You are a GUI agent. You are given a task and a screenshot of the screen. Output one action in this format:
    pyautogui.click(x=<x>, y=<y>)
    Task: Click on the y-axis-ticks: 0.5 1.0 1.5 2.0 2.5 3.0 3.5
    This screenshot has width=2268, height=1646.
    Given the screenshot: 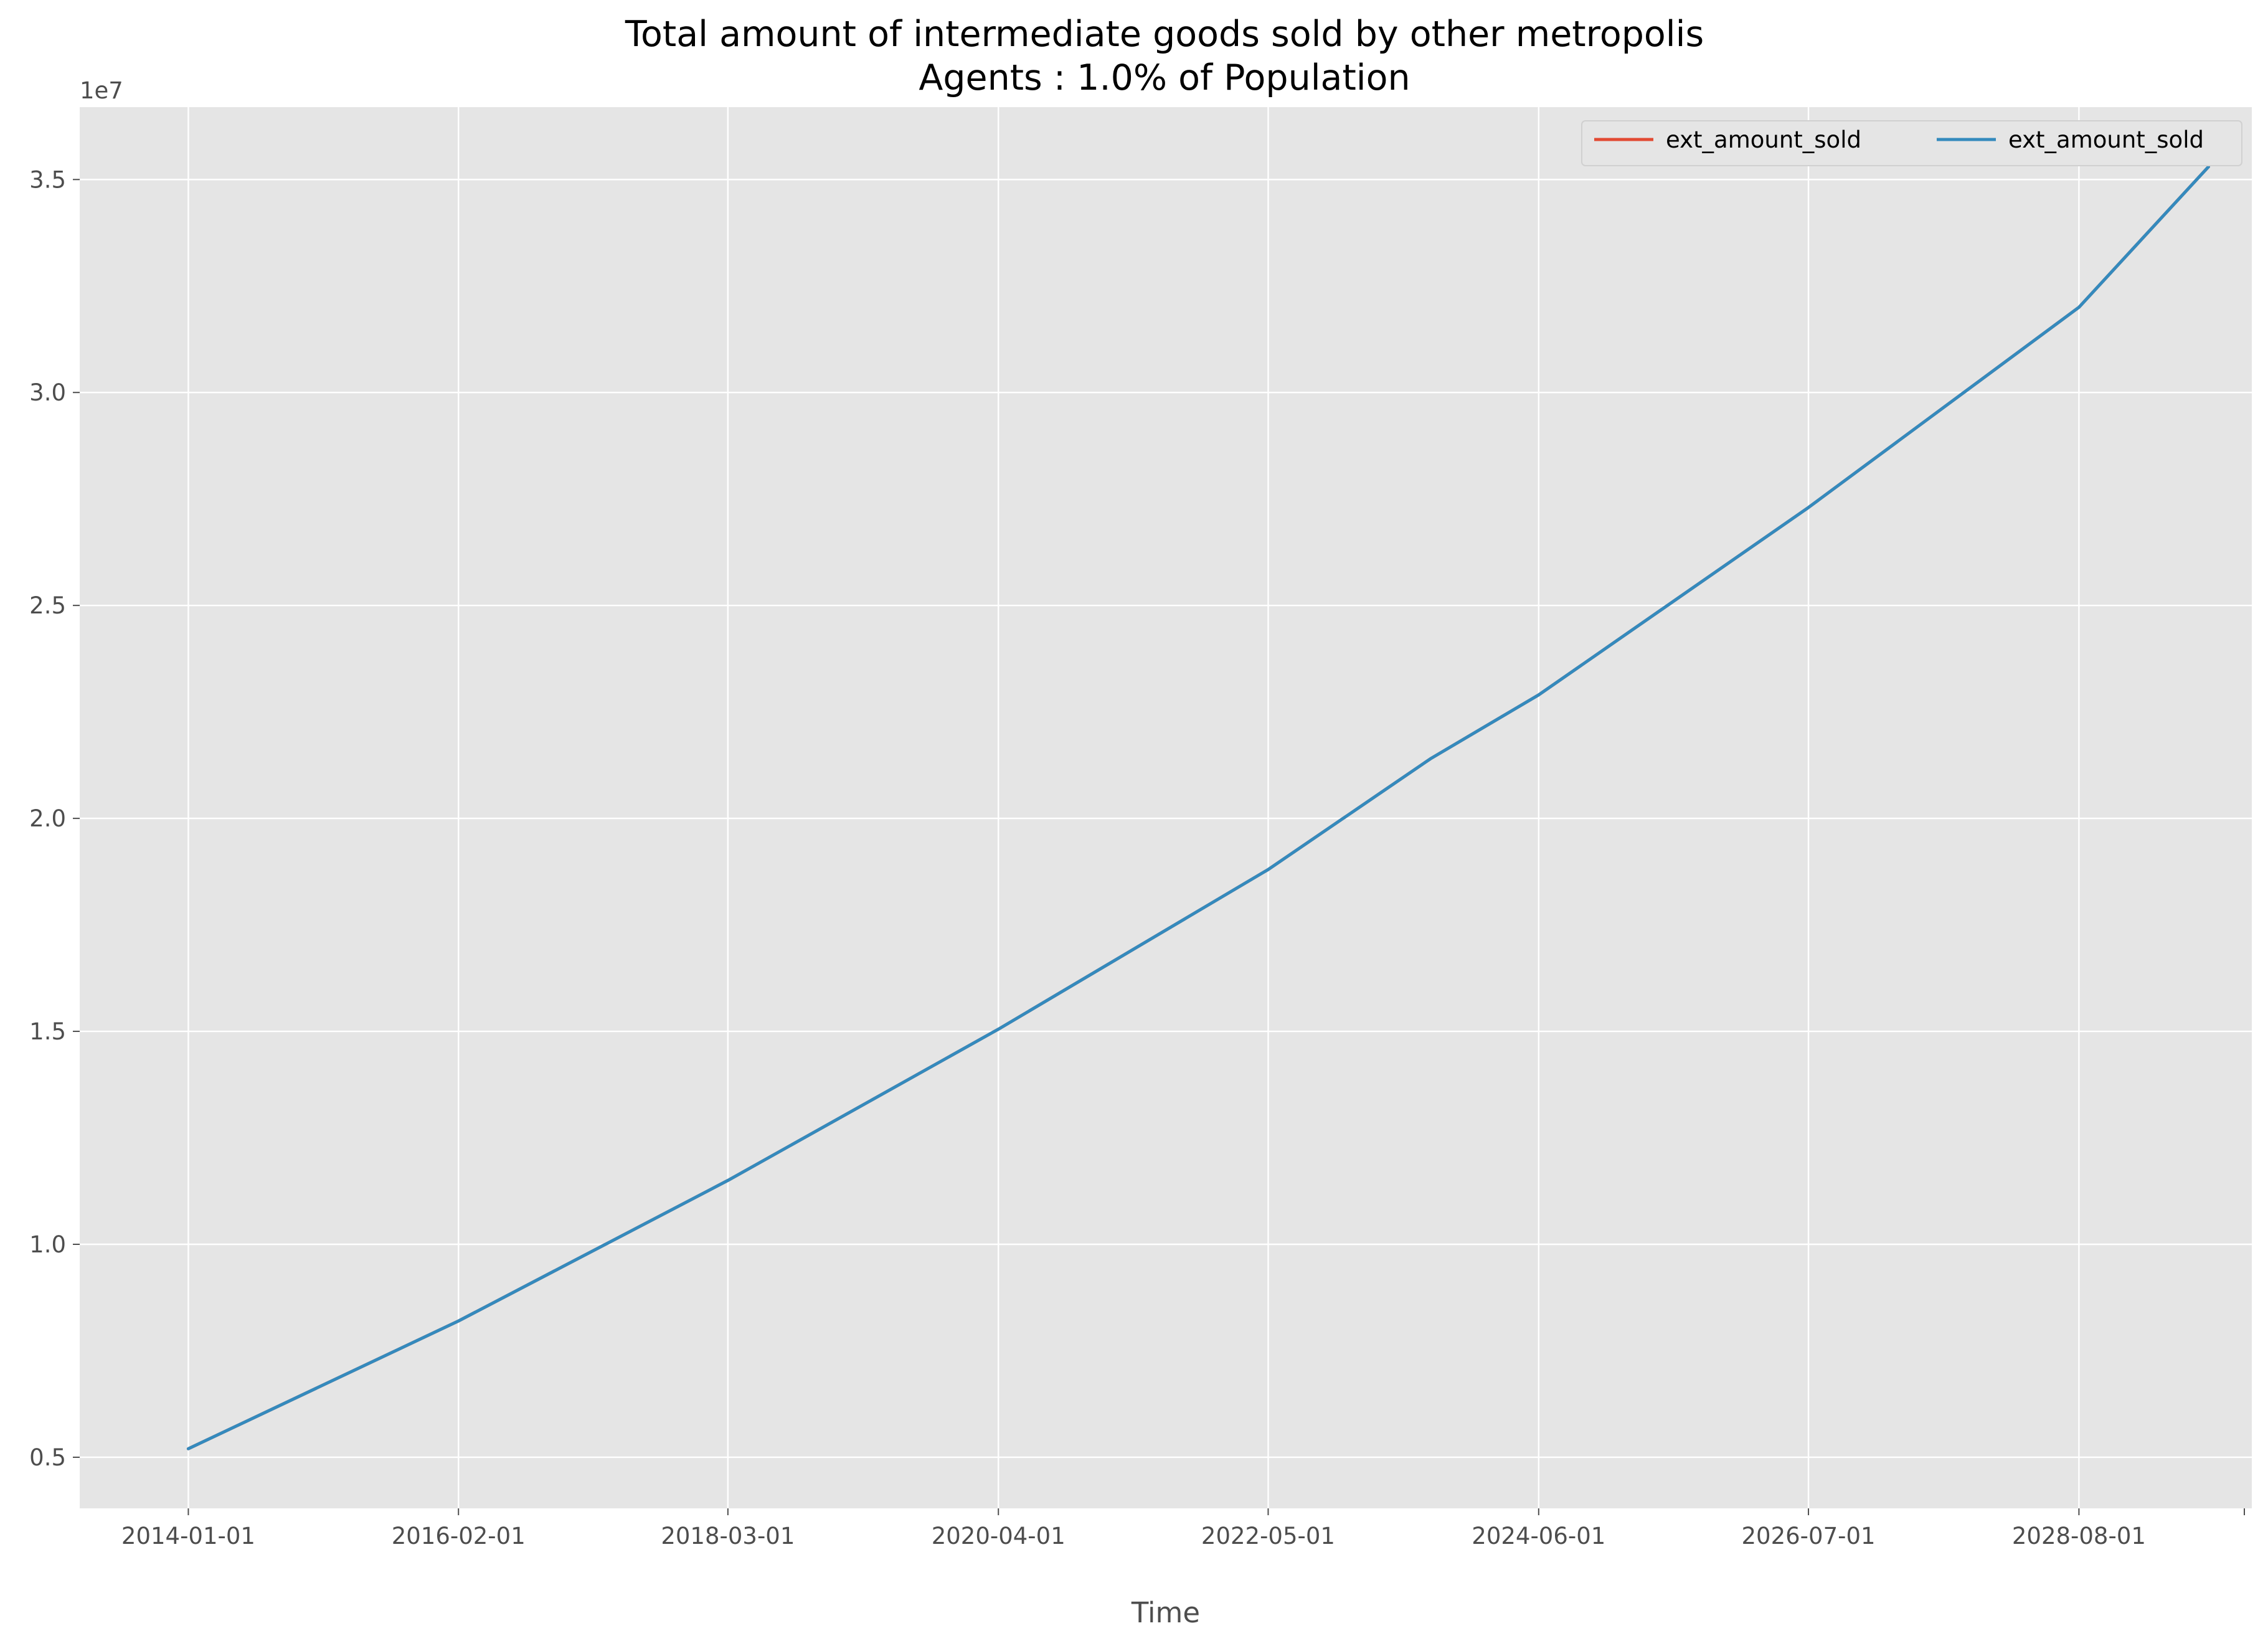 What is the action you would take?
    pyautogui.click(x=55, y=818)
    